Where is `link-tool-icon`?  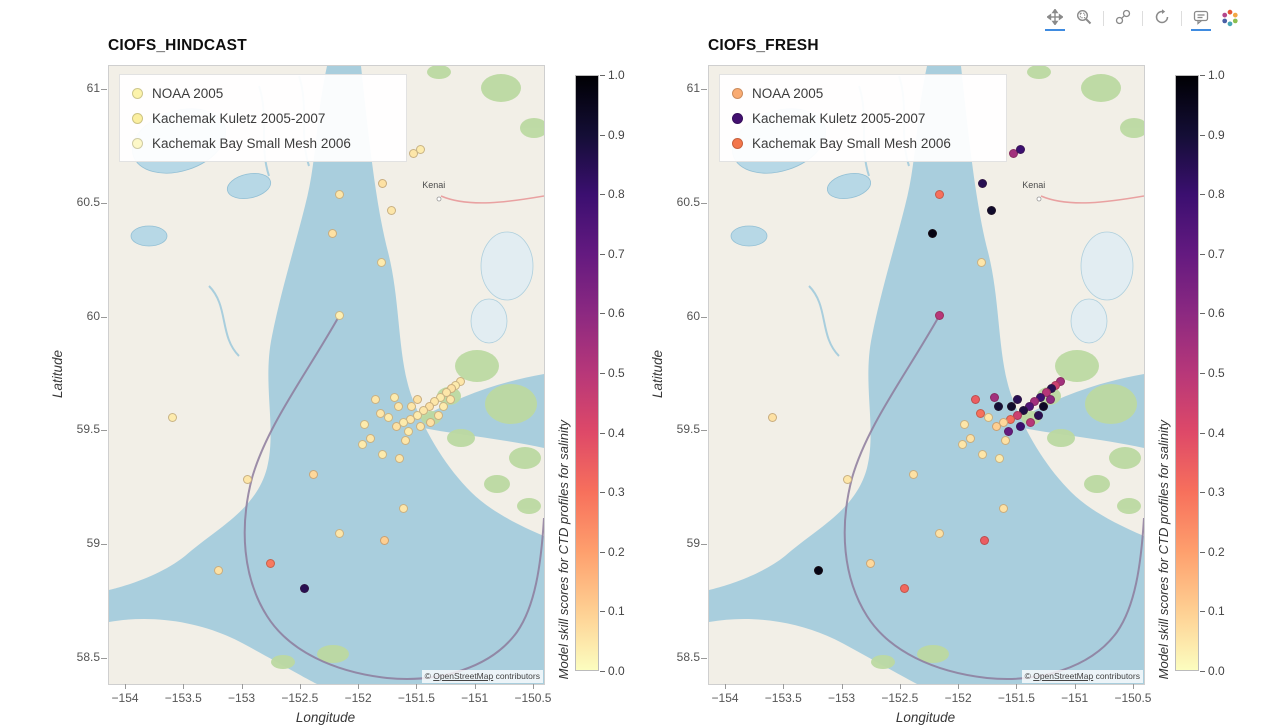 link-tool-icon is located at coordinates (1123, 18).